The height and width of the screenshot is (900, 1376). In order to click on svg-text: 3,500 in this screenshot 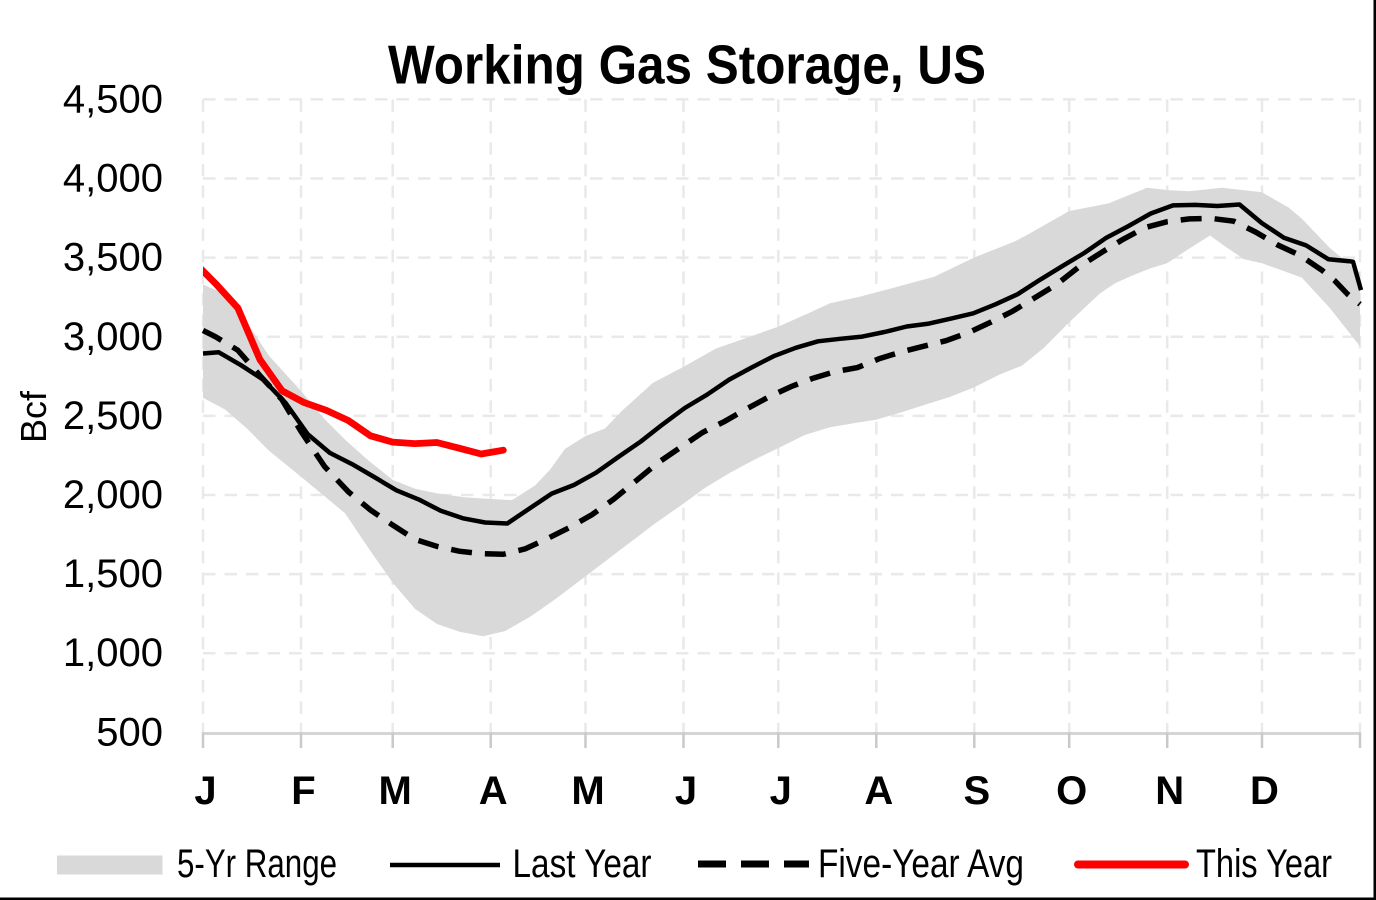, I will do `click(113, 258)`.